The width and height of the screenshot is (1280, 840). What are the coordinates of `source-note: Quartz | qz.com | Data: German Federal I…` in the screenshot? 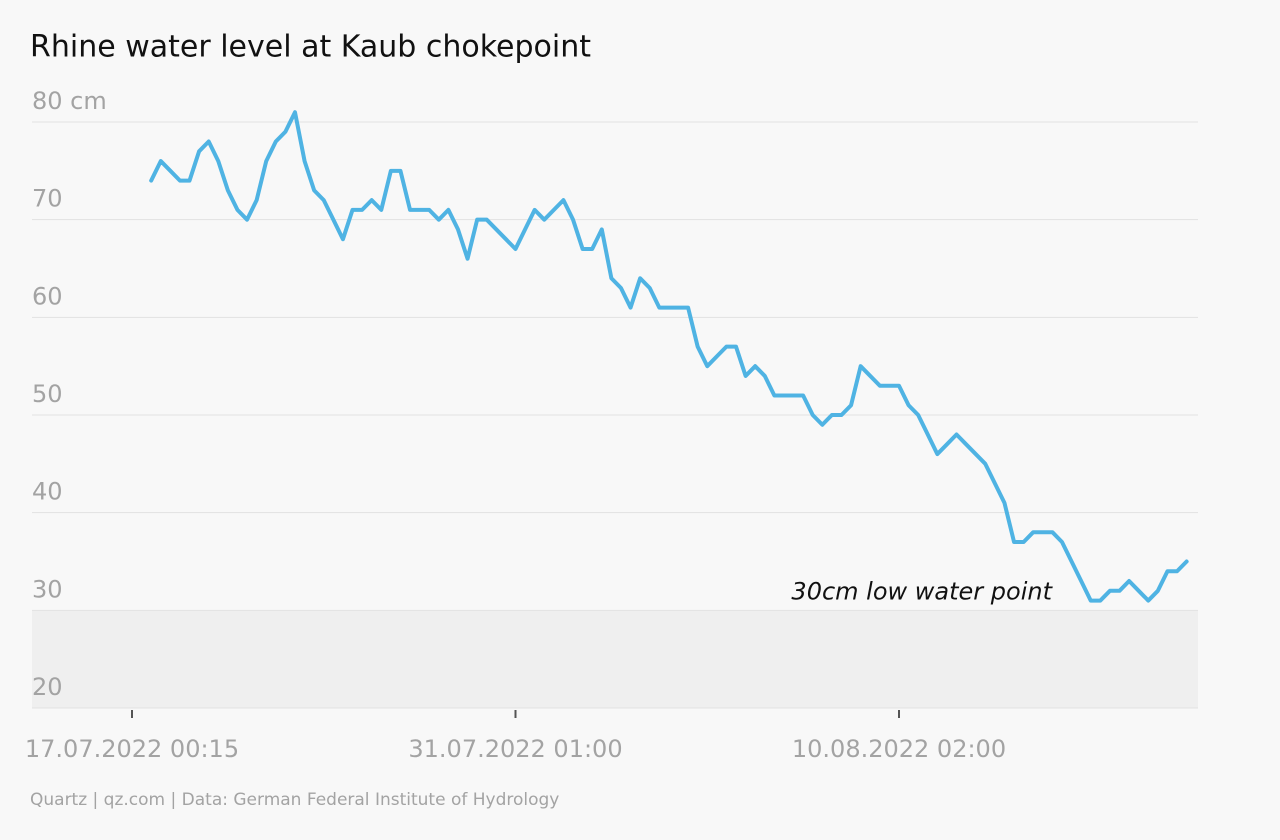 It's located at (294, 800).